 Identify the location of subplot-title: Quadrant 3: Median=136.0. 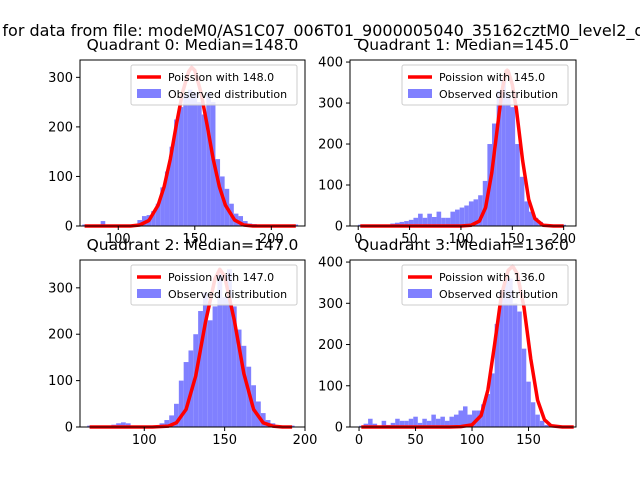
(463, 245).